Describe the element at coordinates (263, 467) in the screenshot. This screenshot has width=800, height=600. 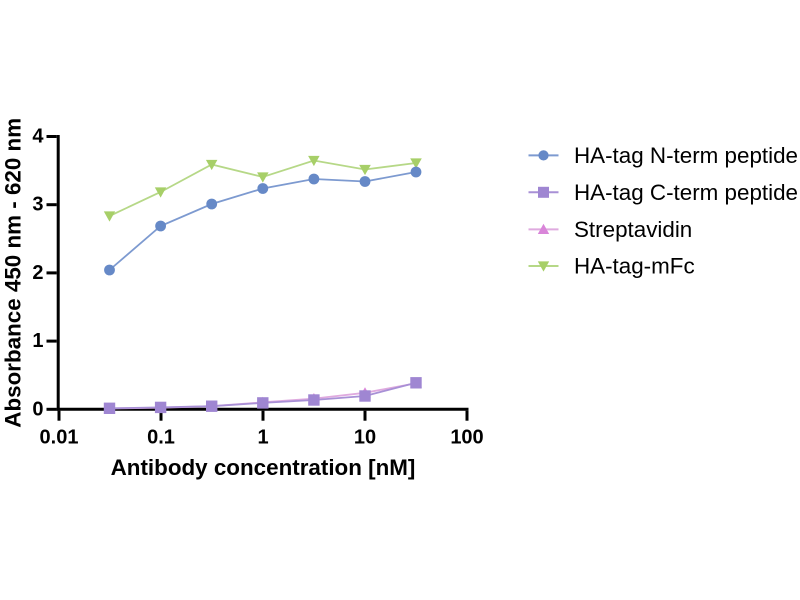
I see `svg-text: Antibody concentration [nM]` at that location.